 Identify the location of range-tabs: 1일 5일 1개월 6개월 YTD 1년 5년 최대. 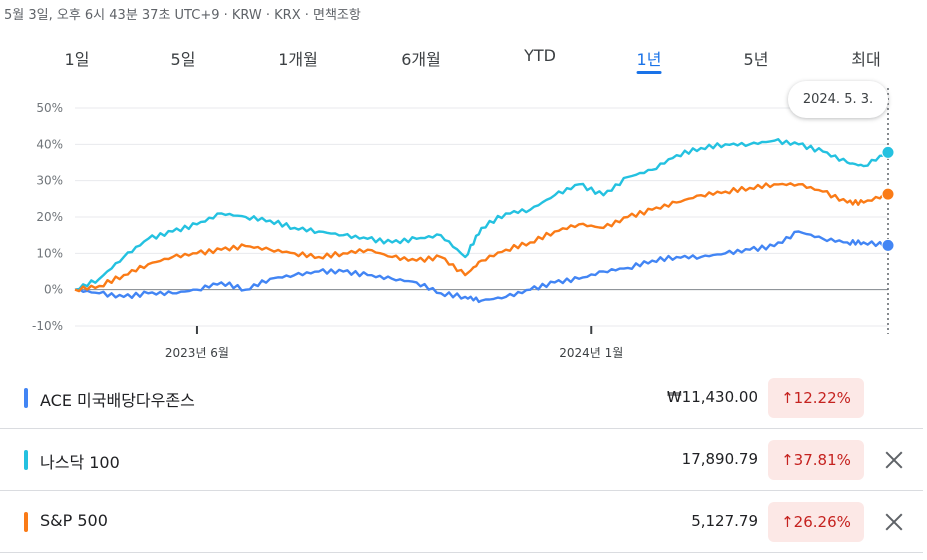
(463, 59).